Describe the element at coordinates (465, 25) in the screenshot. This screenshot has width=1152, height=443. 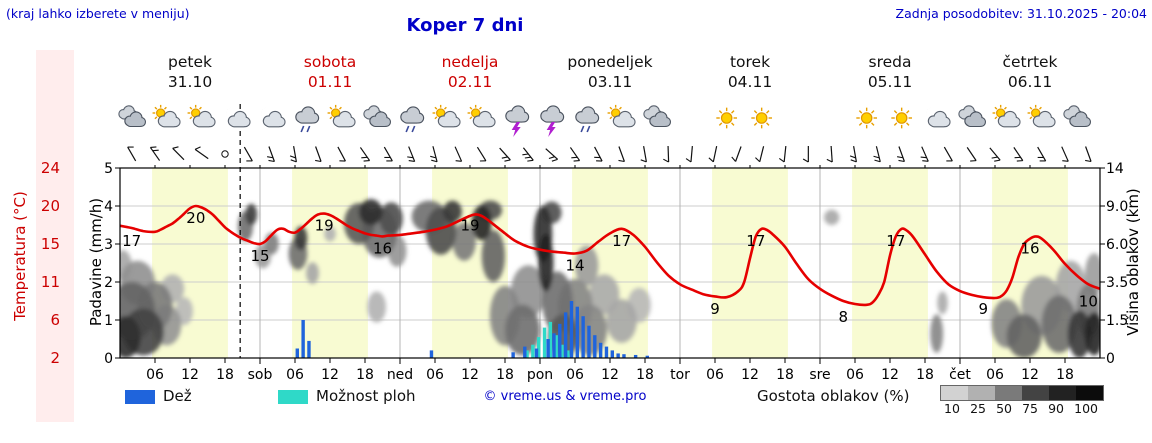
I see `page-title: Koper 7 dni` at that location.